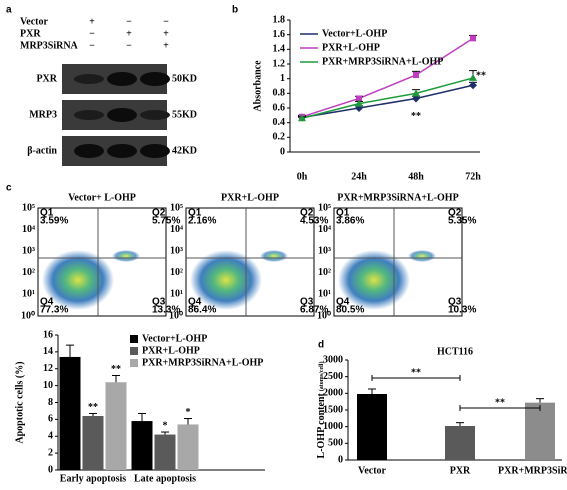  What do you see at coordinates (184, 114) in the screenshot?
I see `blot-size-label: 55KD` at bounding box center [184, 114].